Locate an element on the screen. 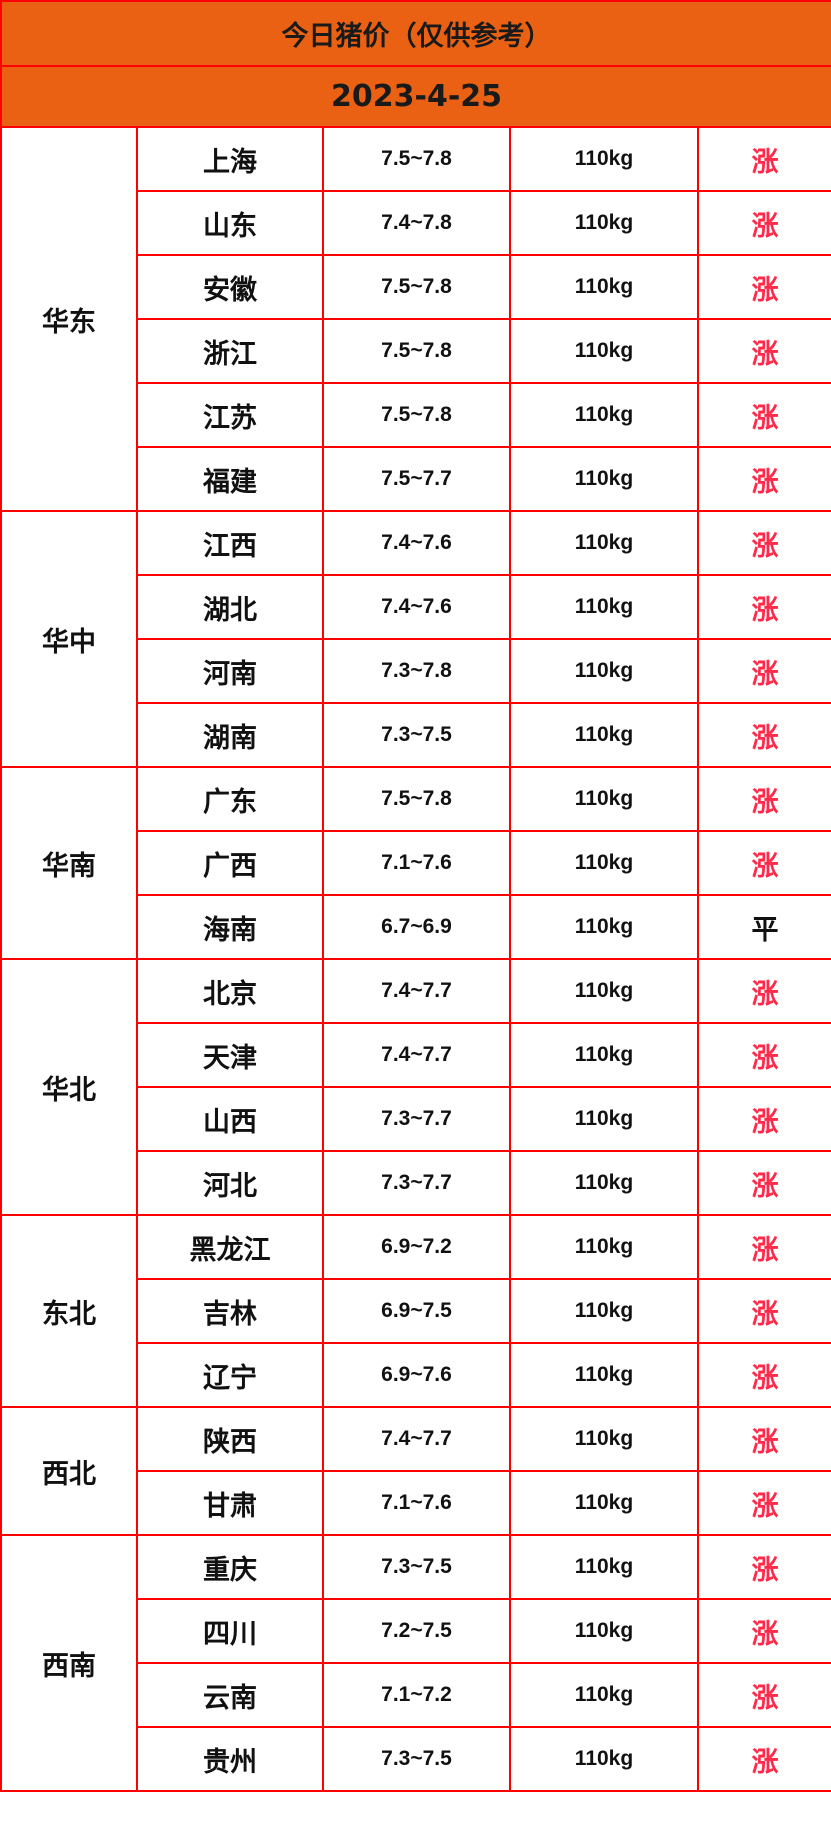 The width and height of the screenshot is (831, 1847). province-cell: 天津 is located at coordinates (230, 1055).